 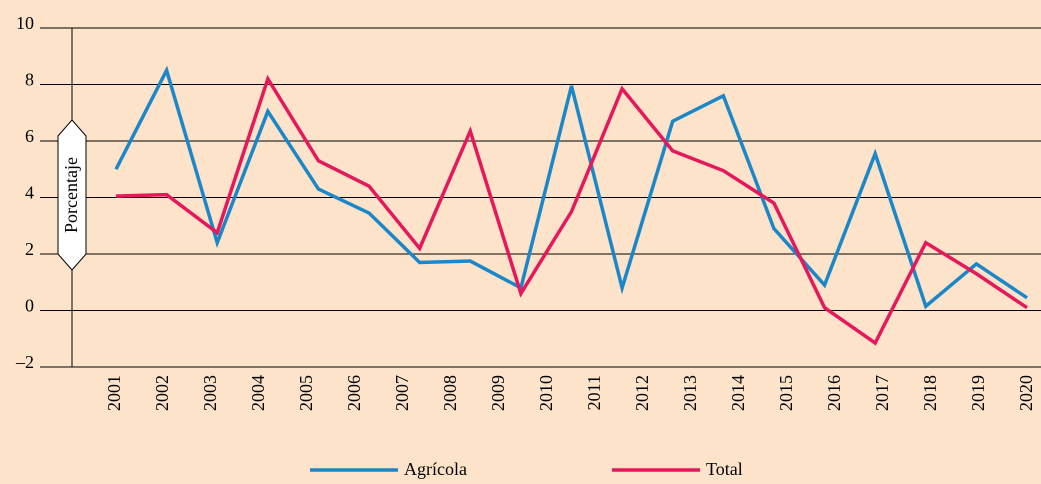 What do you see at coordinates (435, 469) in the screenshot?
I see `legend-label: Agrícola` at bounding box center [435, 469].